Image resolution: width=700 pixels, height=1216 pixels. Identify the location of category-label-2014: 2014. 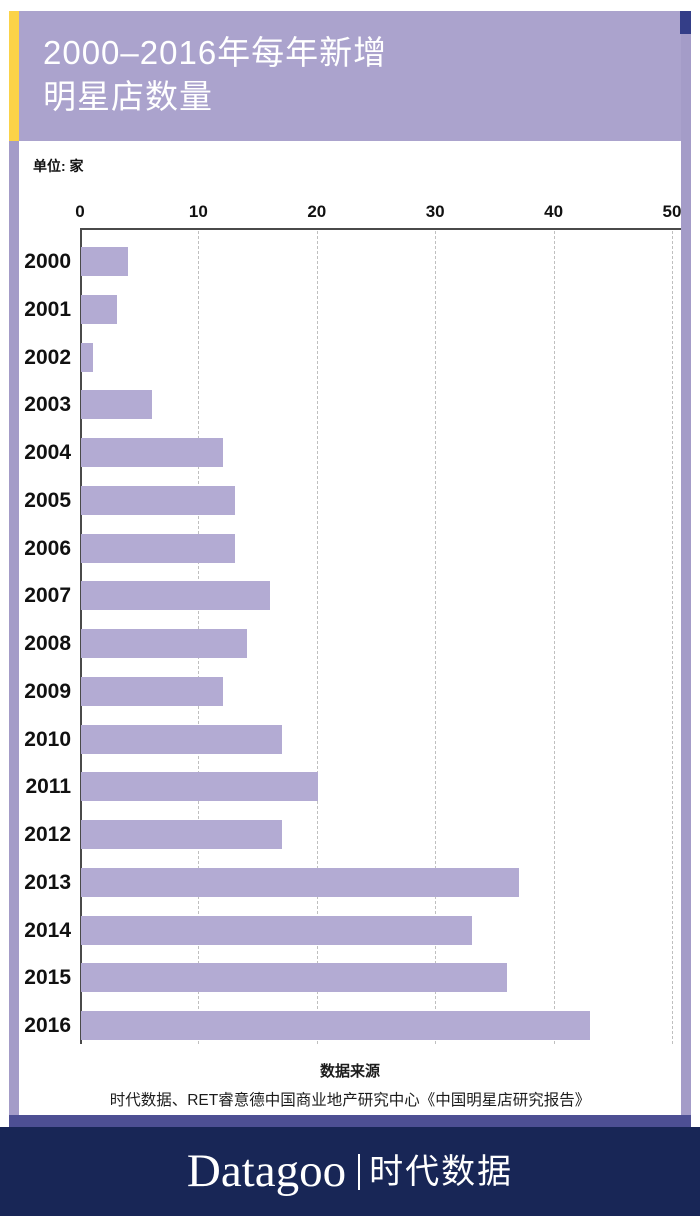
(47, 930).